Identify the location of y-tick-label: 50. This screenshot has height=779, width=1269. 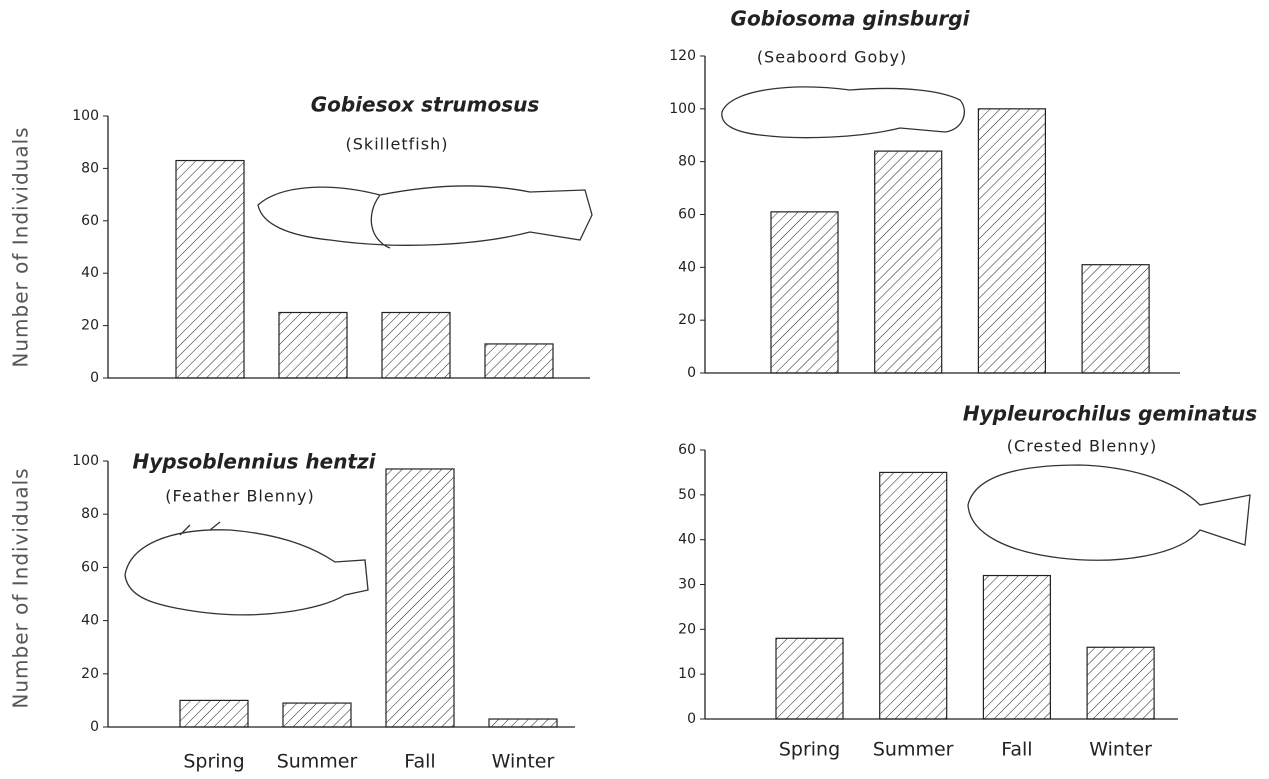
(687, 495).